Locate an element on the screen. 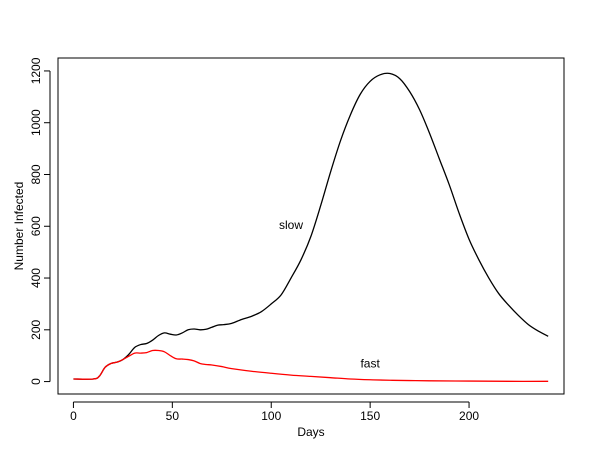 The width and height of the screenshot is (600, 463). y-tick-label: 800 is located at coordinates (36, 174).